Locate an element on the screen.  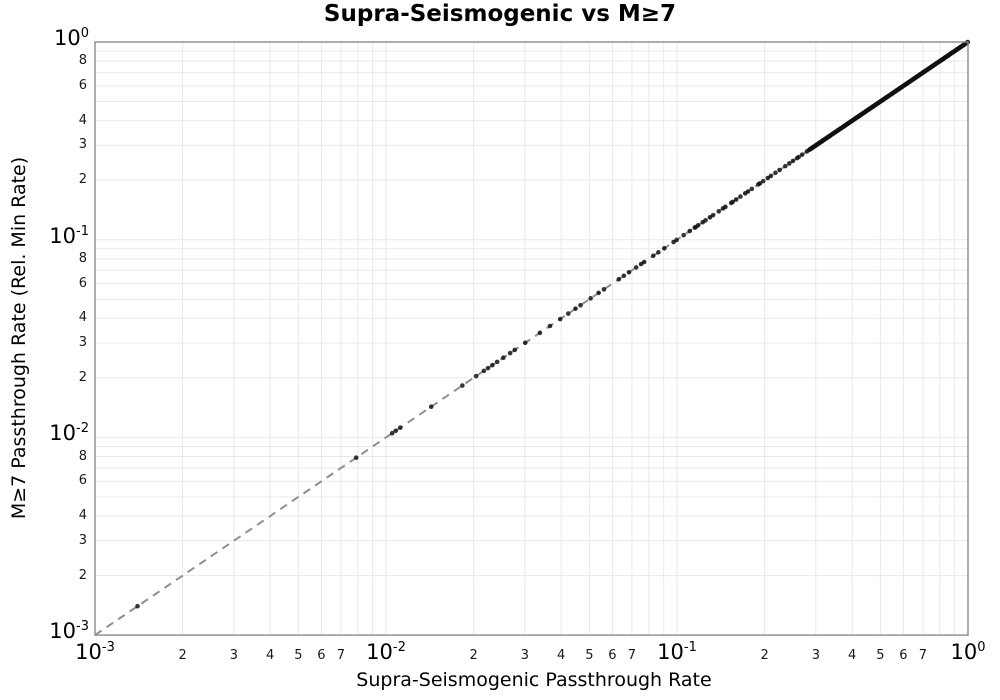
y-axis-title: M≥7 Passthrough Rate (Rel. Min Rate) is located at coordinates (19, 338).